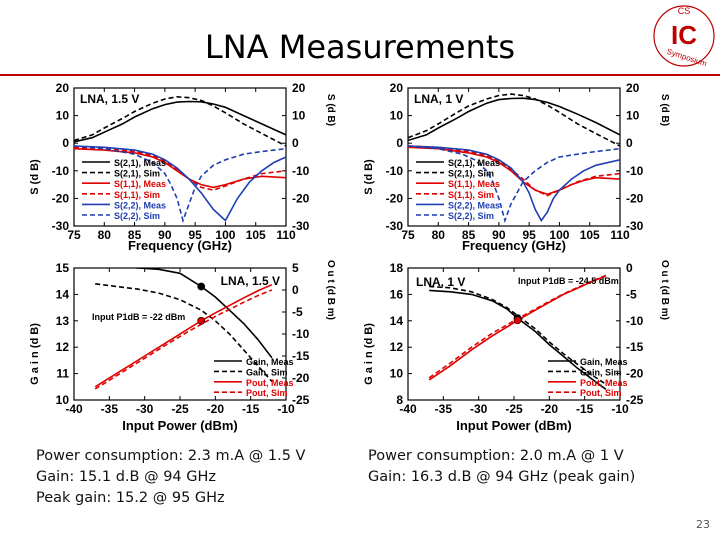 Image resolution: width=720 pixels, height=540 pixels. What do you see at coordinates (703, 524) in the screenshot?
I see `page-number: 23` at bounding box center [703, 524].